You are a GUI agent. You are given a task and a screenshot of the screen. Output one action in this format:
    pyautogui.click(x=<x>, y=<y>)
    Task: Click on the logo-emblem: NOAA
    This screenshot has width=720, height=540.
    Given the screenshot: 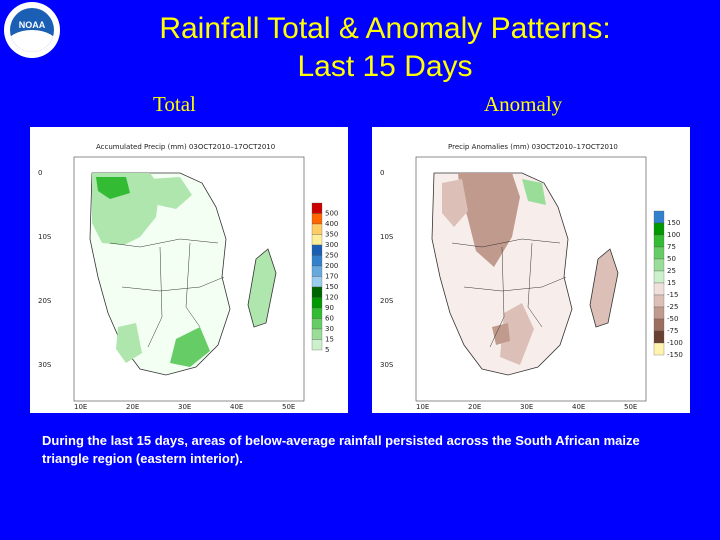 What is the action you would take?
    pyautogui.click(x=32, y=30)
    